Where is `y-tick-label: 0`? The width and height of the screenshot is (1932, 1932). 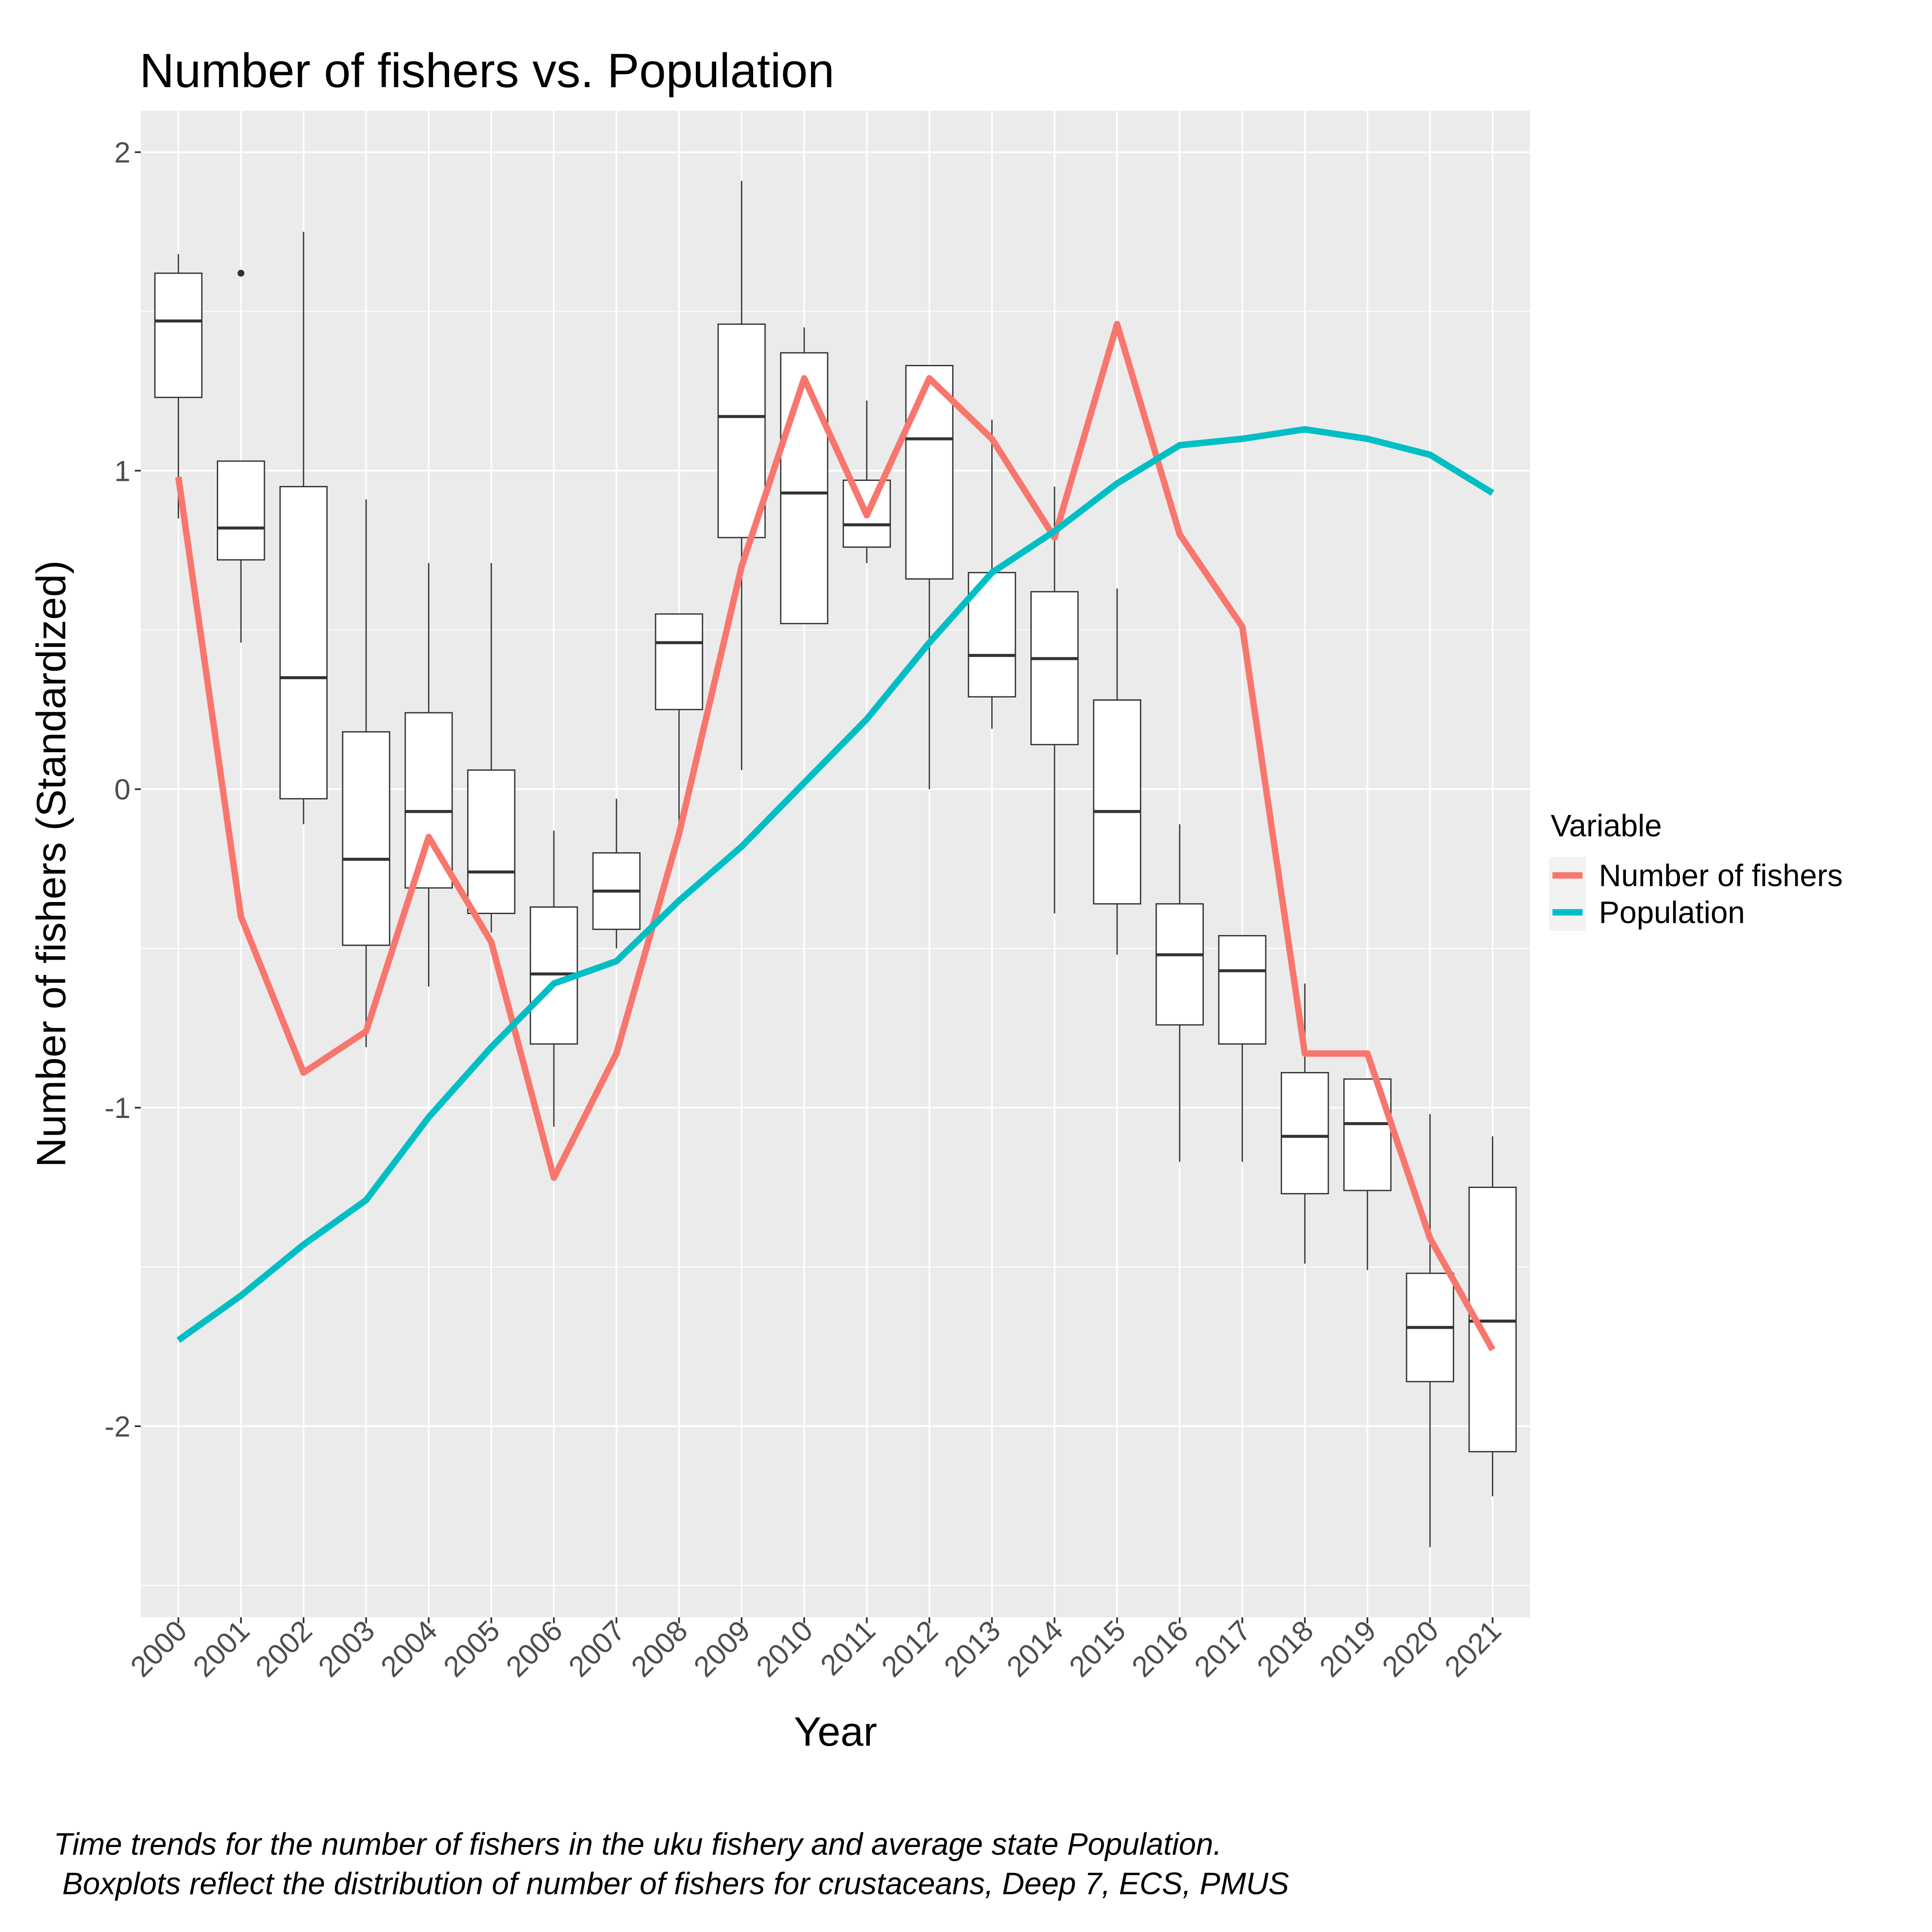
y-tick-label: 0 is located at coordinates (123, 790).